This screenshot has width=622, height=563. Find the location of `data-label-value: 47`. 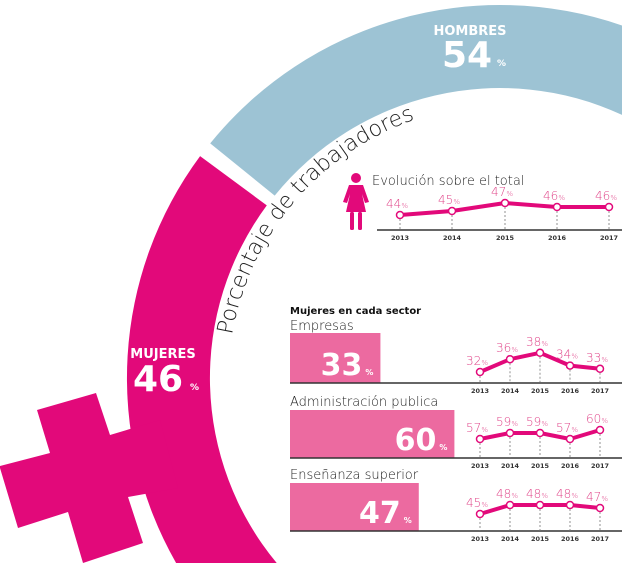

data-label-value: 47 is located at coordinates (593, 497).